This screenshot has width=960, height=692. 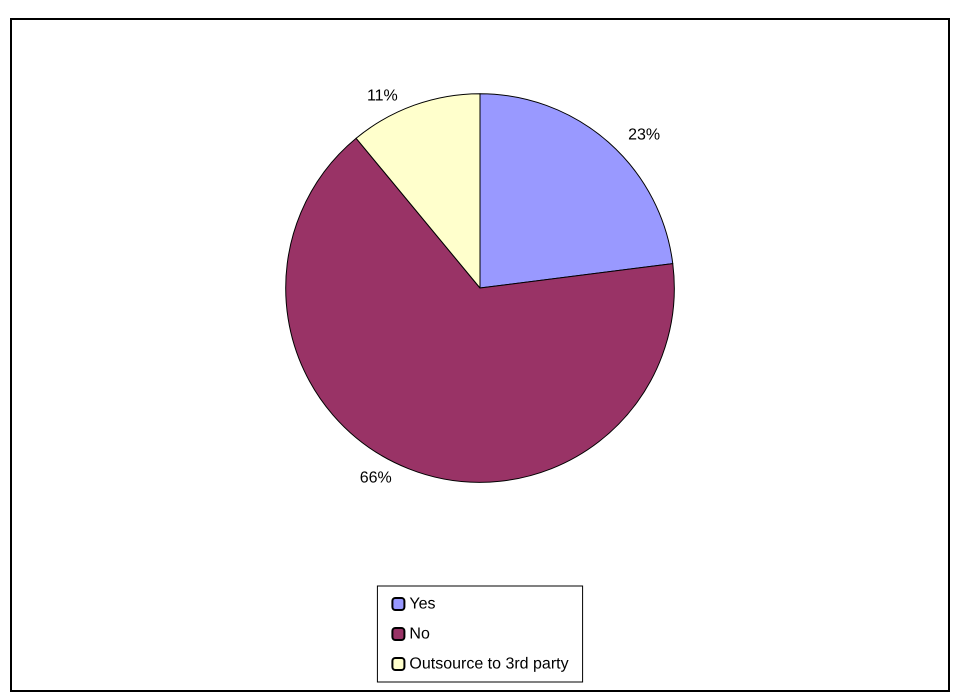 I want to click on data-label: 66%, so click(x=376, y=477).